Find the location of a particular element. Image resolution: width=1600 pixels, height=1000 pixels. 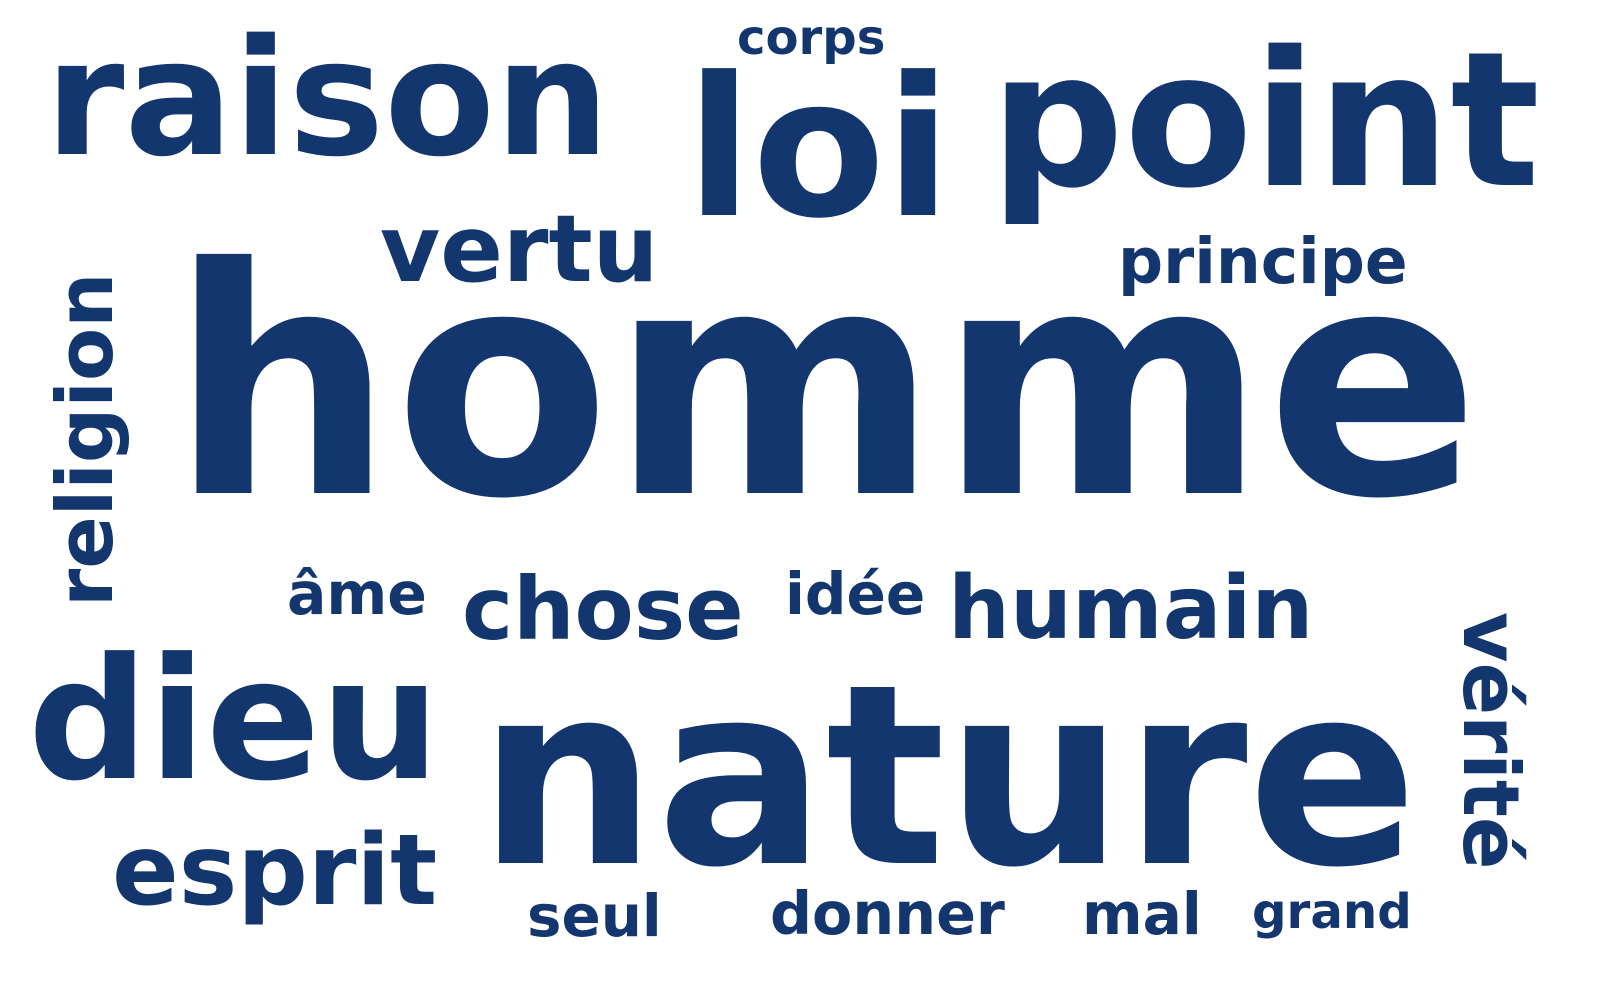

word-vertu: vertu is located at coordinates (519, 249).